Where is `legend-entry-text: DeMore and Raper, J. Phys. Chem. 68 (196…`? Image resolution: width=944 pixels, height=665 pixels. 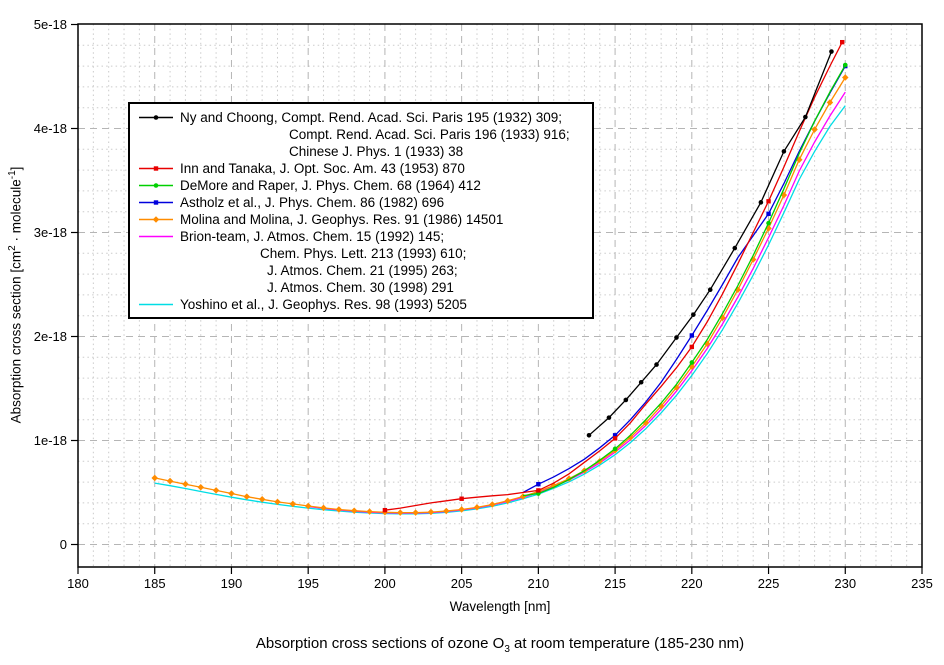
legend-entry-text: DeMore and Raper, J. Phys. Chem. 68 (196… is located at coordinates (386, 185).